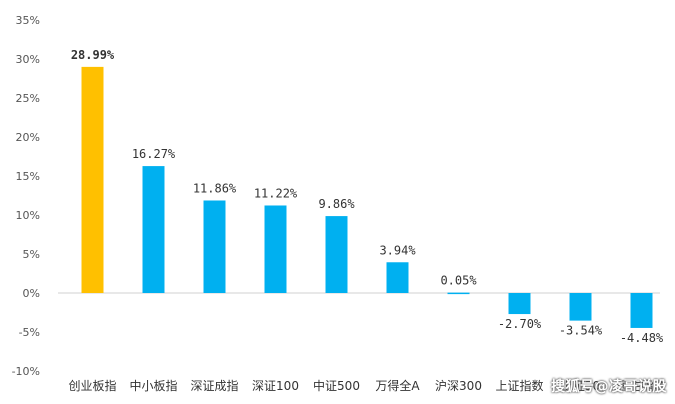 This screenshot has width=675, height=404. Describe the element at coordinates (28, 98) in the screenshot. I see `y-tick-label: 25%` at that location.